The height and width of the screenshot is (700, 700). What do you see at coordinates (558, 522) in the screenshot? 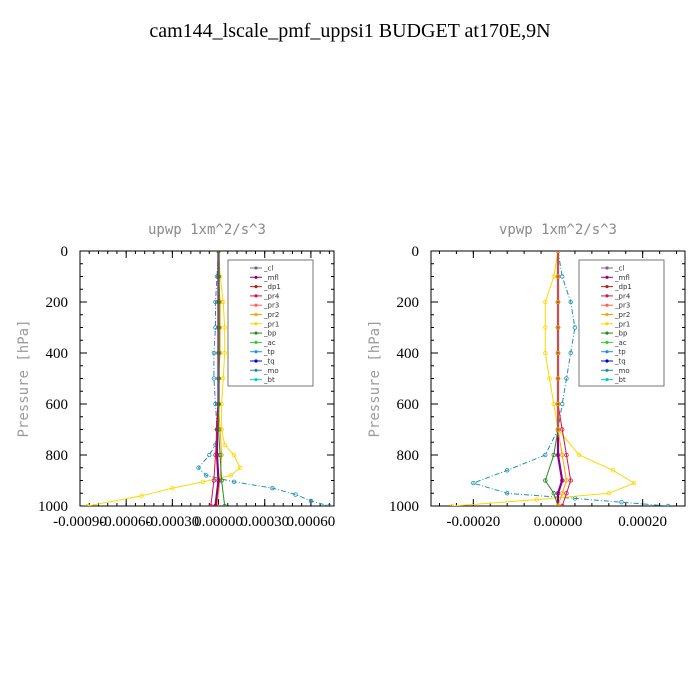
I see `x-tick-label: 0.00000` at bounding box center [558, 522].